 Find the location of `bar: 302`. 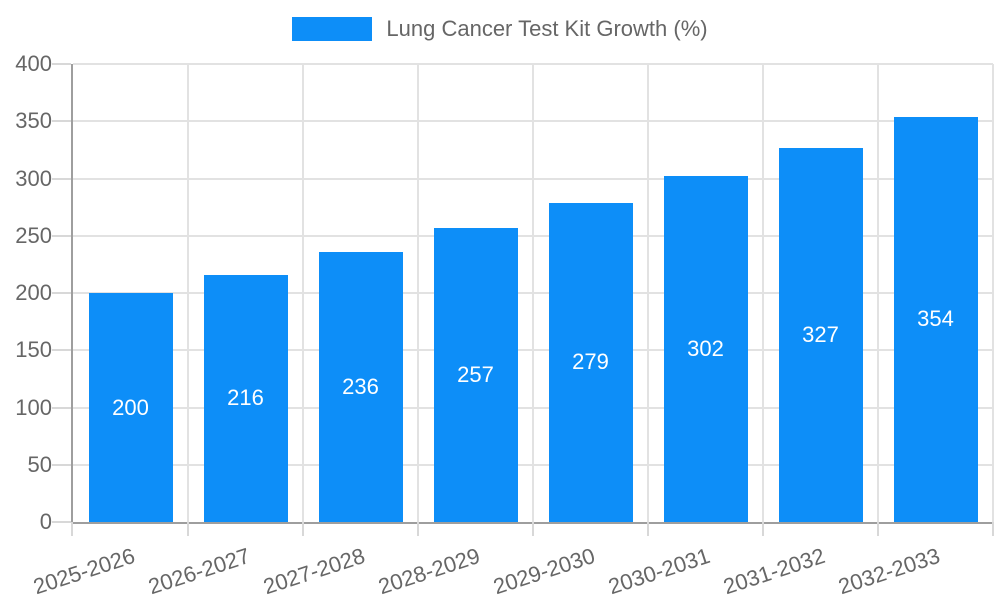

bar: 302 is located at coordinates (705, 349).